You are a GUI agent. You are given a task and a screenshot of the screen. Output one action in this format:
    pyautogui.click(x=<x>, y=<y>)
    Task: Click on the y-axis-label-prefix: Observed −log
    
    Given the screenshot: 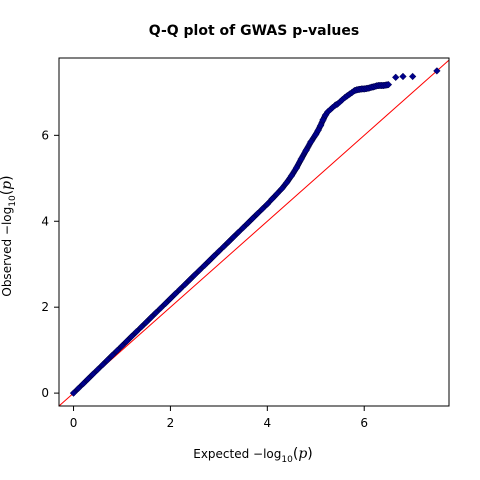 What is the action you would take?
    pyautogui.click(x=7, y=252)
    